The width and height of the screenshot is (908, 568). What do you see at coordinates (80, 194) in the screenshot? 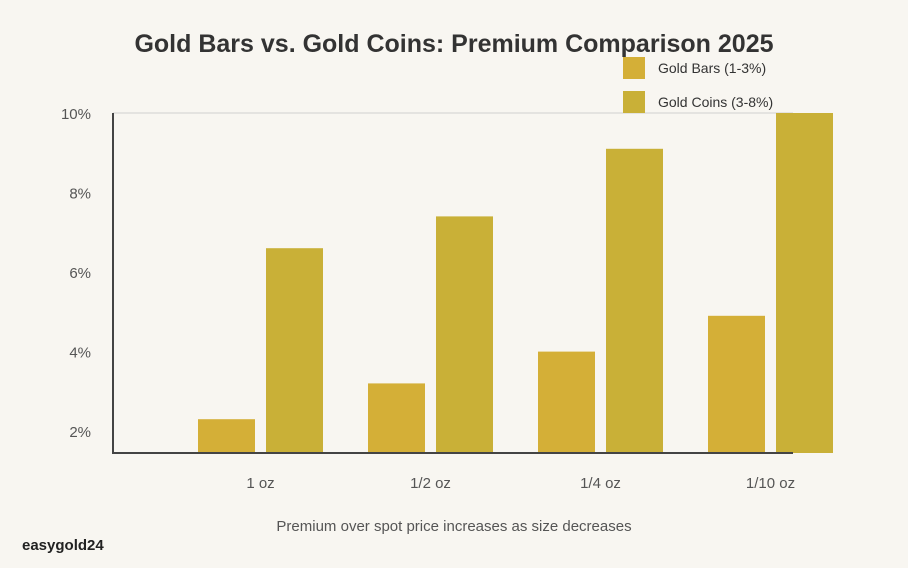
I see `y-tick-label: 8%` at bounding box center [80, 194].